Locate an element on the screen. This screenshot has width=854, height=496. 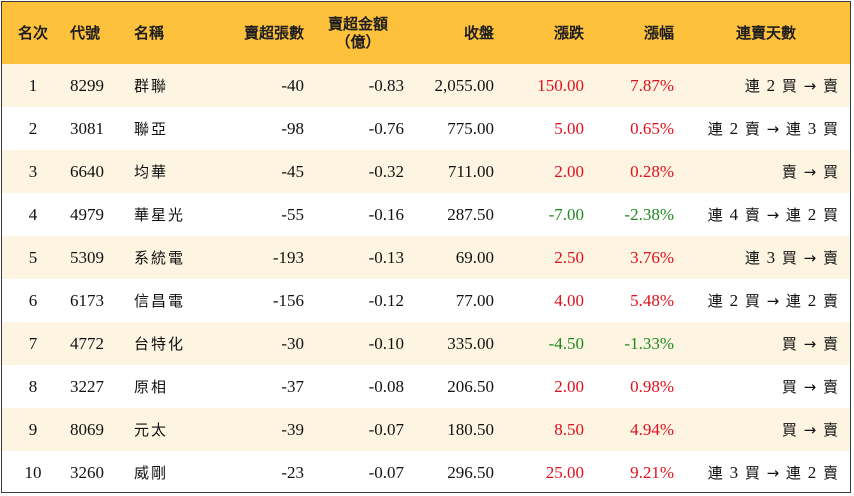
cell-change-pct: 5.48% is located at coordinates (652, 300).